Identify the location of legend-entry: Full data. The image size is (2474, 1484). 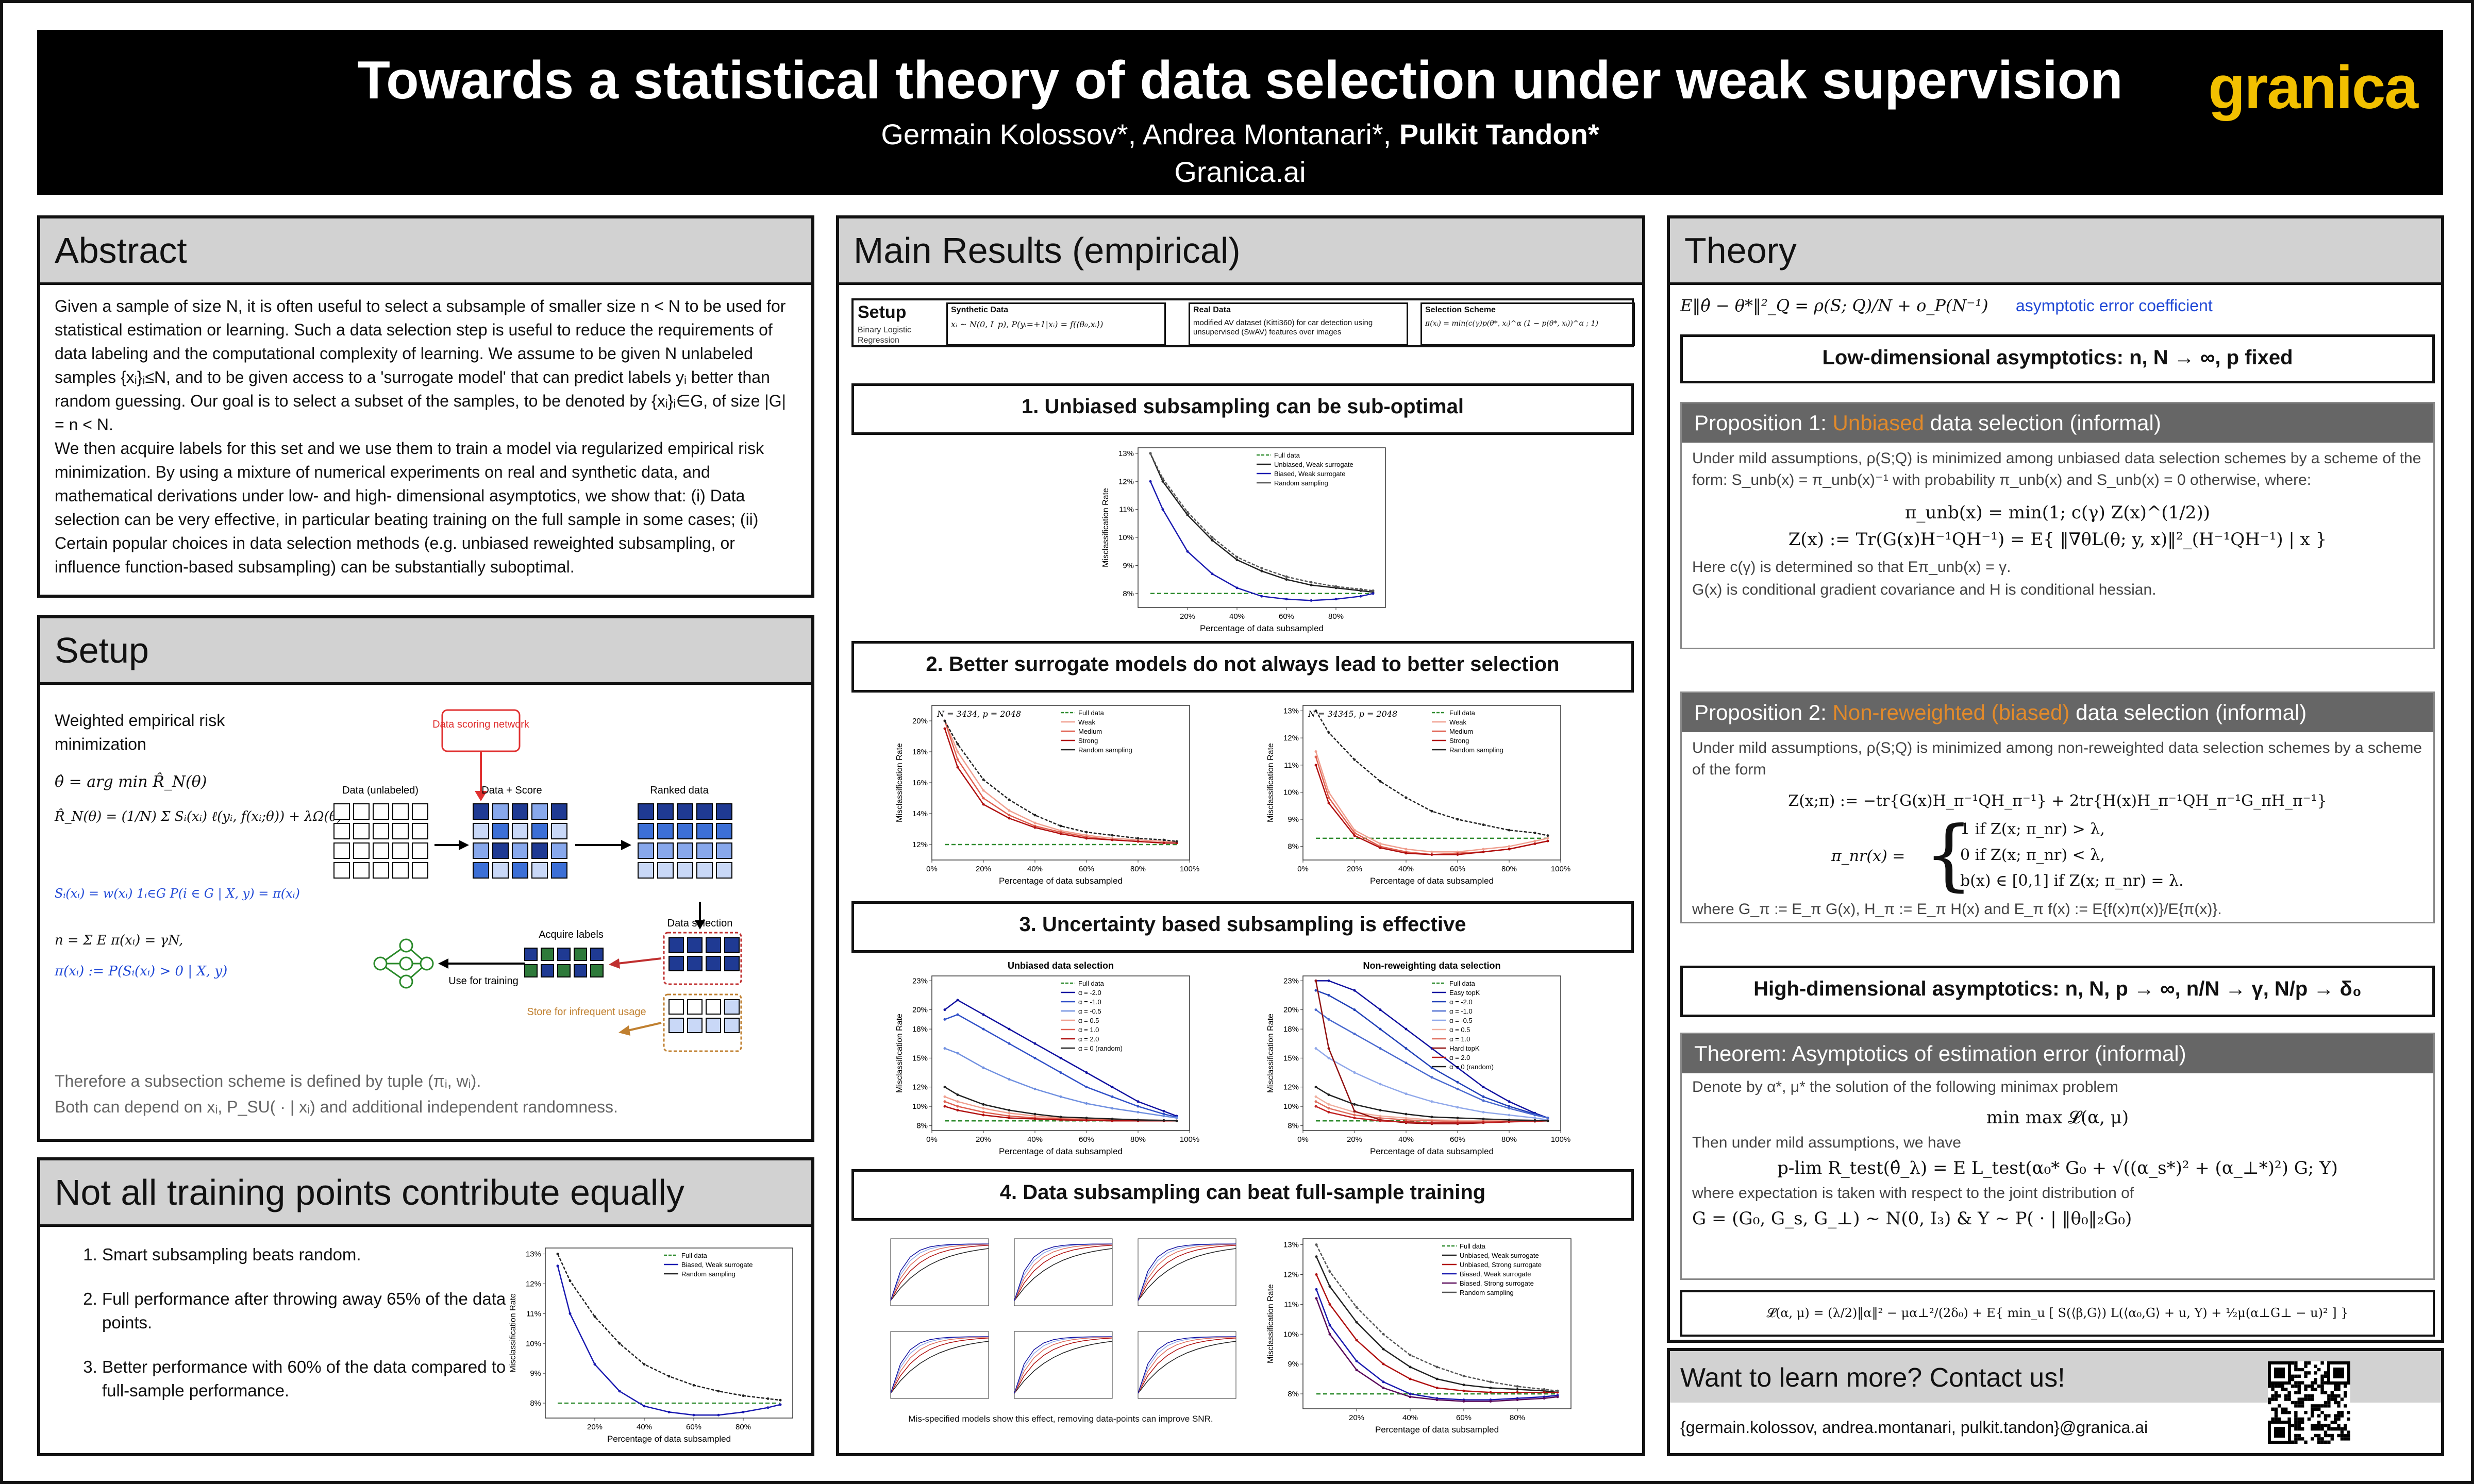
(1287, 455).